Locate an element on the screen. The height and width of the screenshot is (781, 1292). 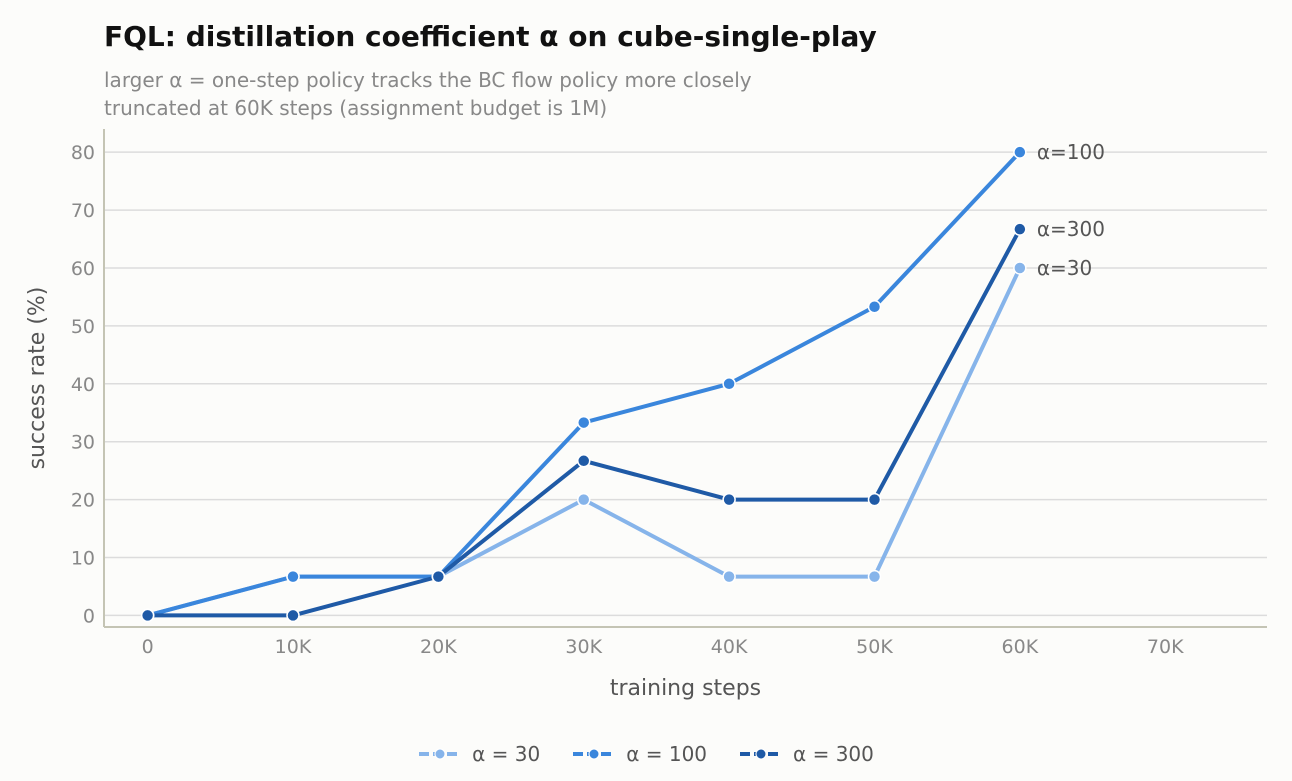
legend-item: α = 300 is located at coordinates (806, 754).